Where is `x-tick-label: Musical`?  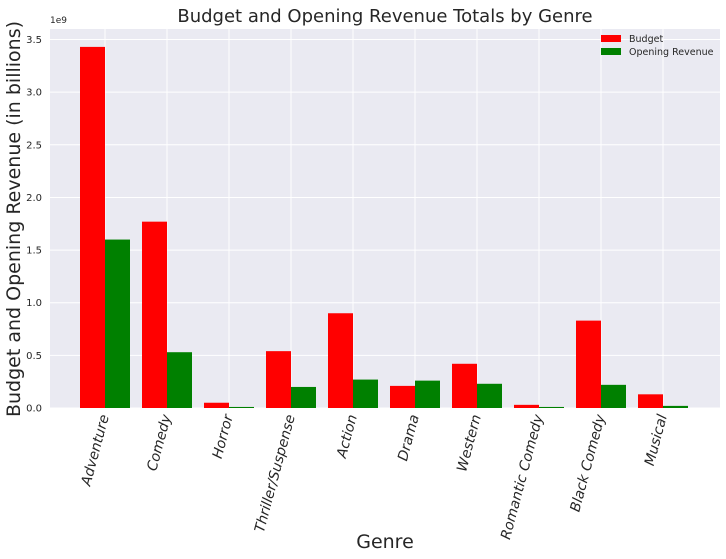
x-tick-label: Musical is located at coordinates (656, 440).